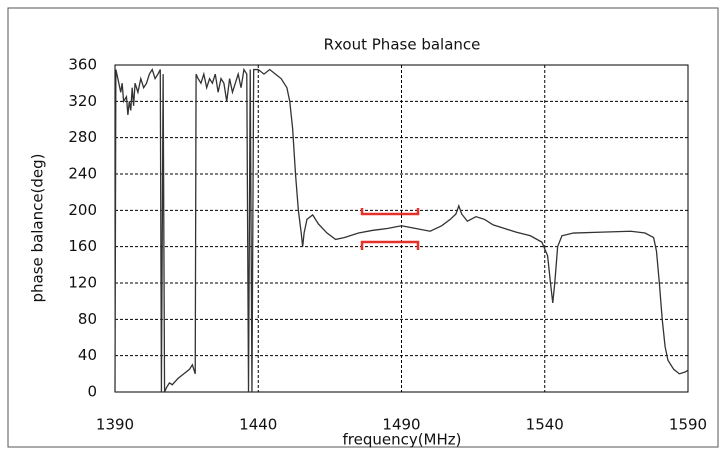 The width and height of the screenshot is (726, 455). Describe the element at coordinates (82, 283) in the screenshot. I see `y-tick-label: 120` at that location.